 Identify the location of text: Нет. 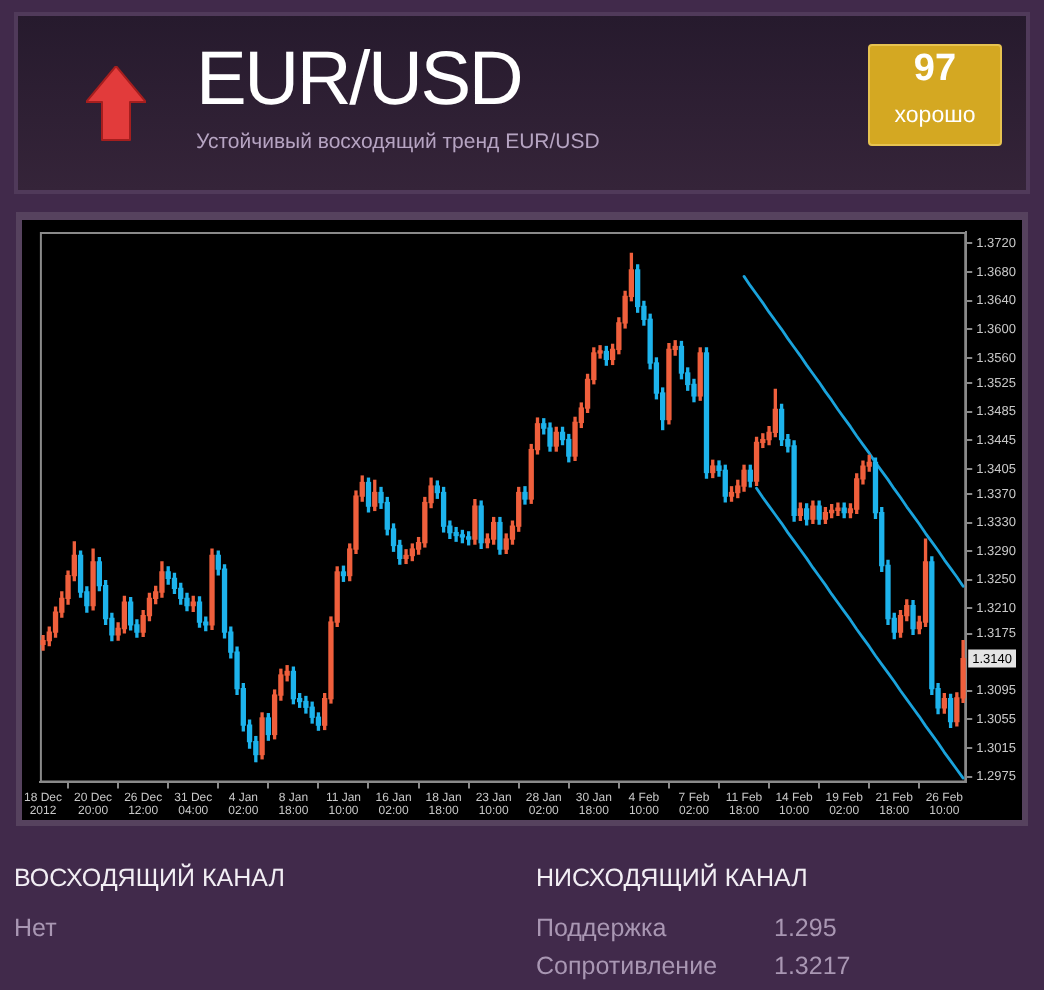
(35, 928).